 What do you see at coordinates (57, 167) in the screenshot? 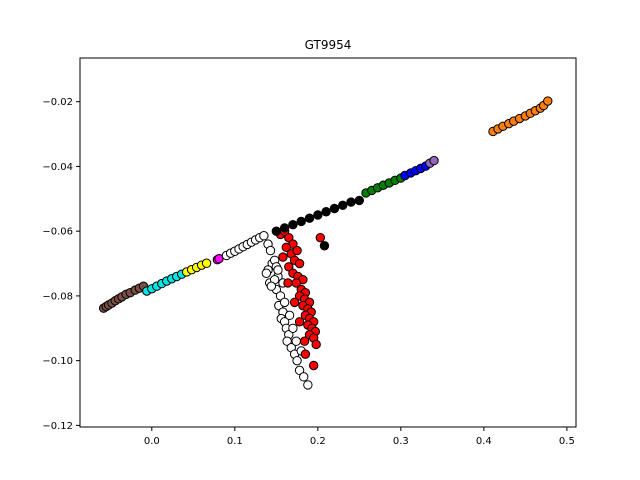
I see `y-tick-label: −0.04` at bounding box center [57, 167].